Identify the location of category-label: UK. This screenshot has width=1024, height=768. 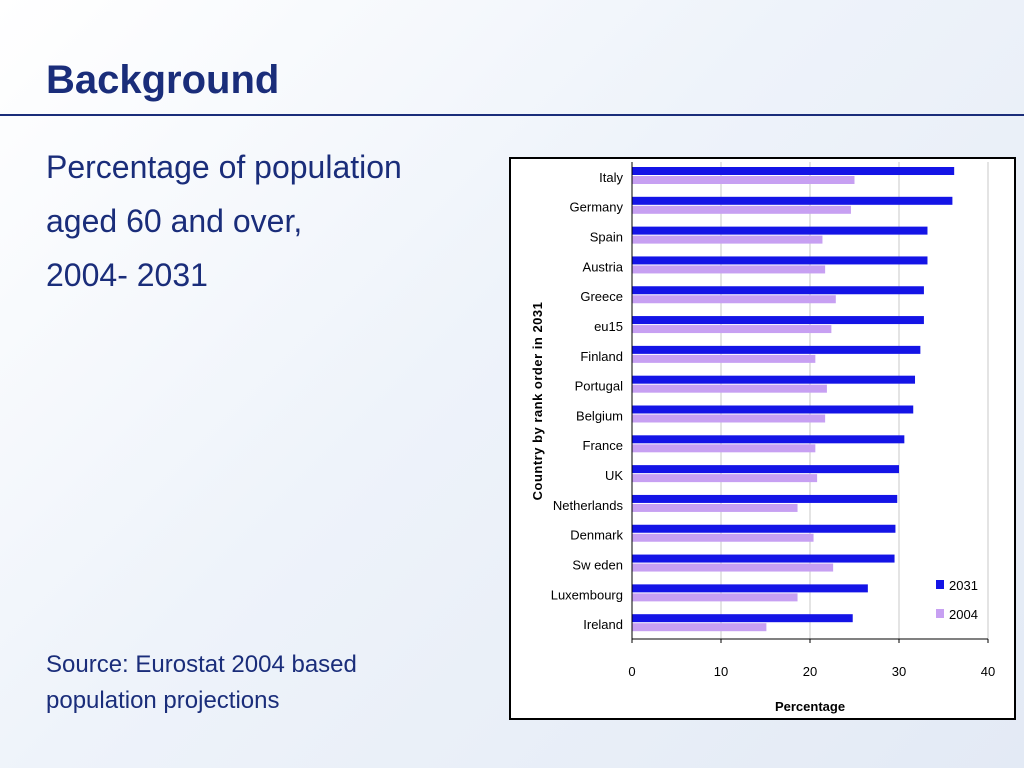
(614, 475).